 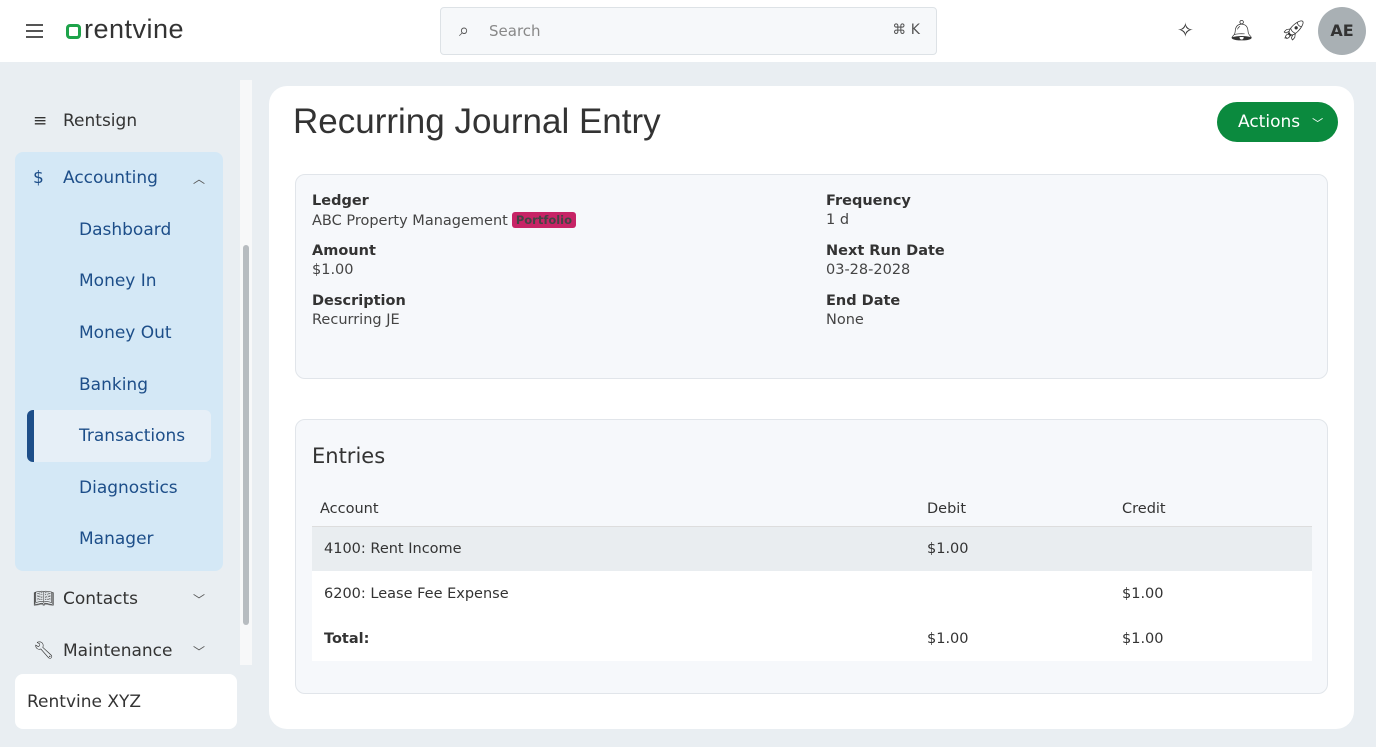 I want to click on nav-label: Accounting, so click(x=110, y=178).